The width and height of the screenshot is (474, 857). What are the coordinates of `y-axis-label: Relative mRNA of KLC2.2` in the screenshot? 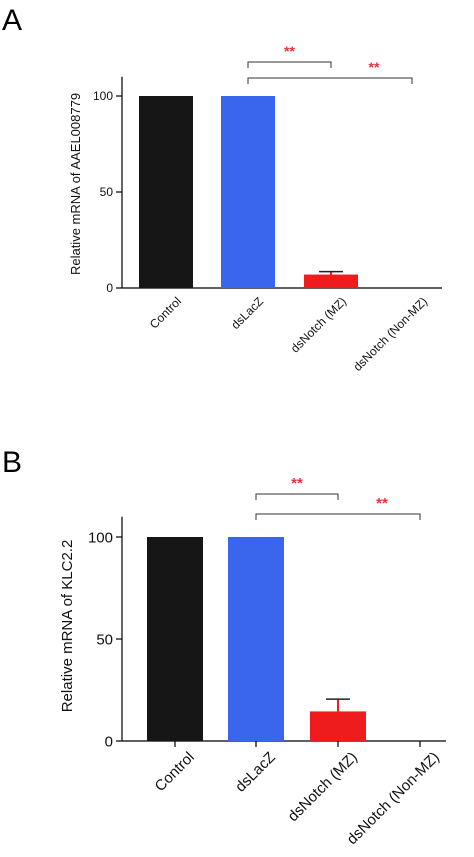 It's located at (67, 626).